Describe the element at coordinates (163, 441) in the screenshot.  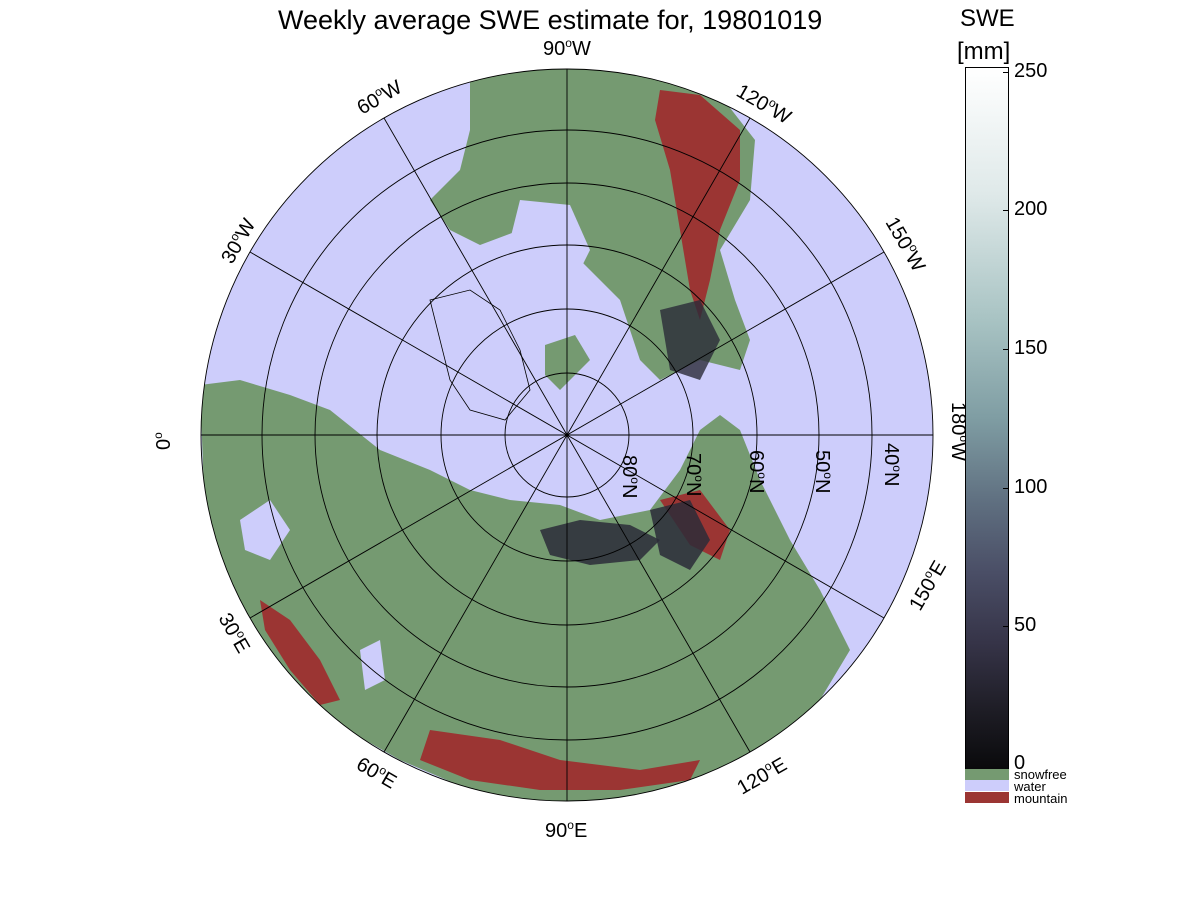
I see `lon-label-0: 0o` at that location.